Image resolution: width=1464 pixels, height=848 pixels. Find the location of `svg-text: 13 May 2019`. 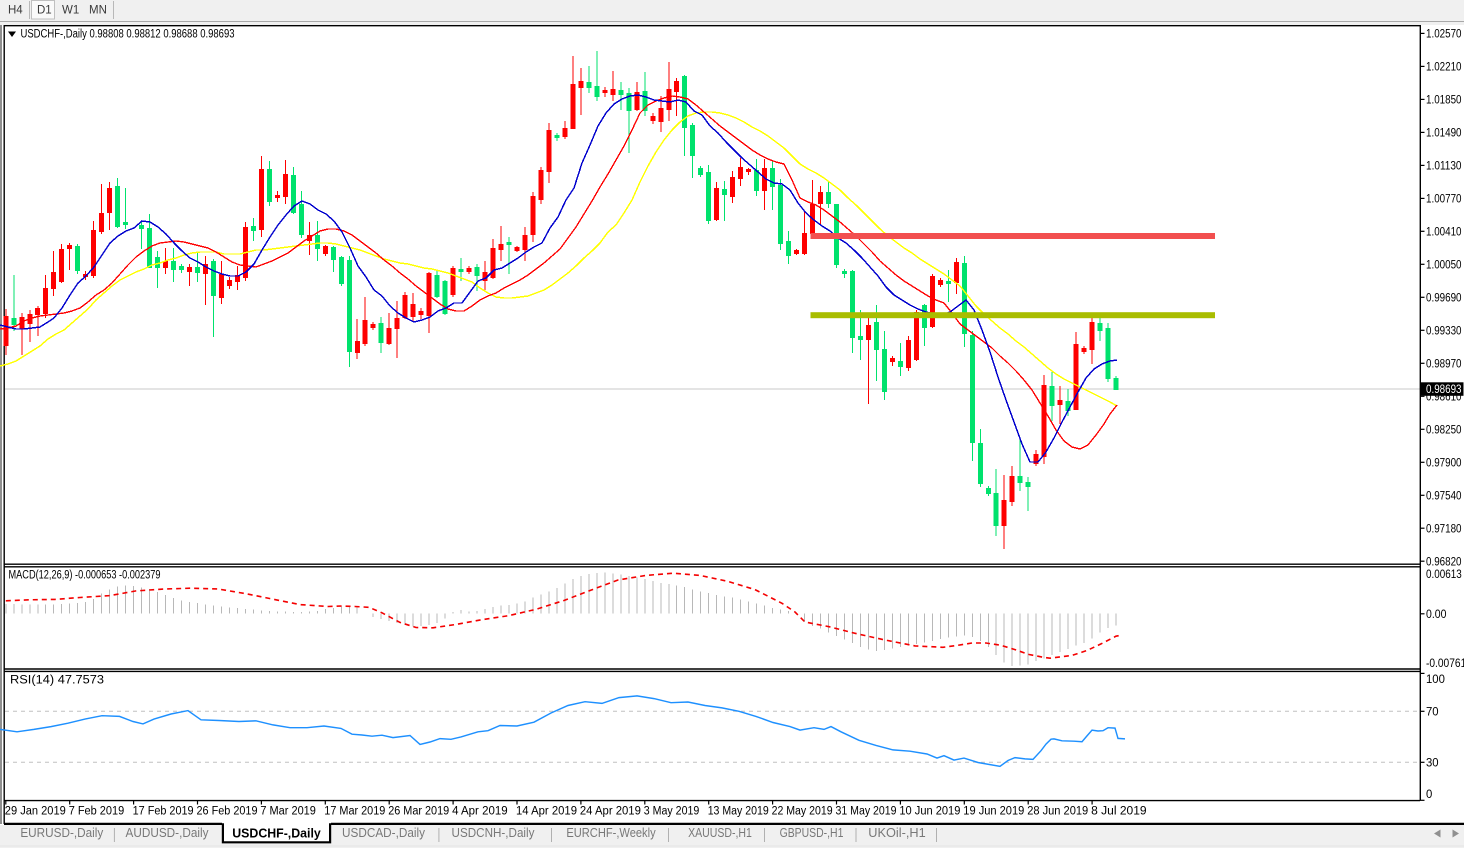

svg-text: 13 May 2019 is located at coordinates (738, 812).